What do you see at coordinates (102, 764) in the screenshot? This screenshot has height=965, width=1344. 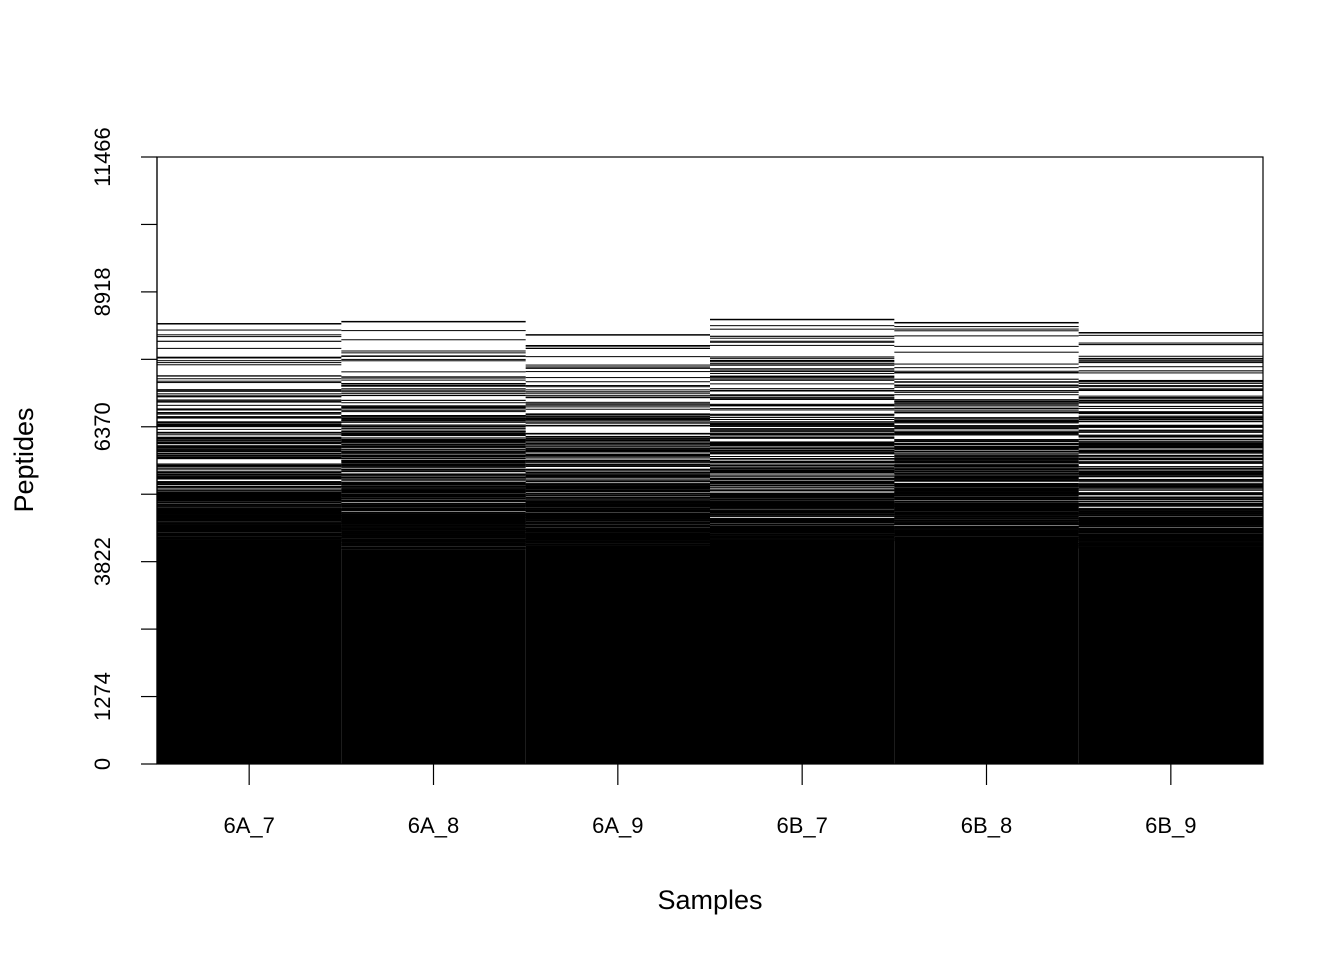 I see `y-tick-label: 0` at bounding box center [102, 764].